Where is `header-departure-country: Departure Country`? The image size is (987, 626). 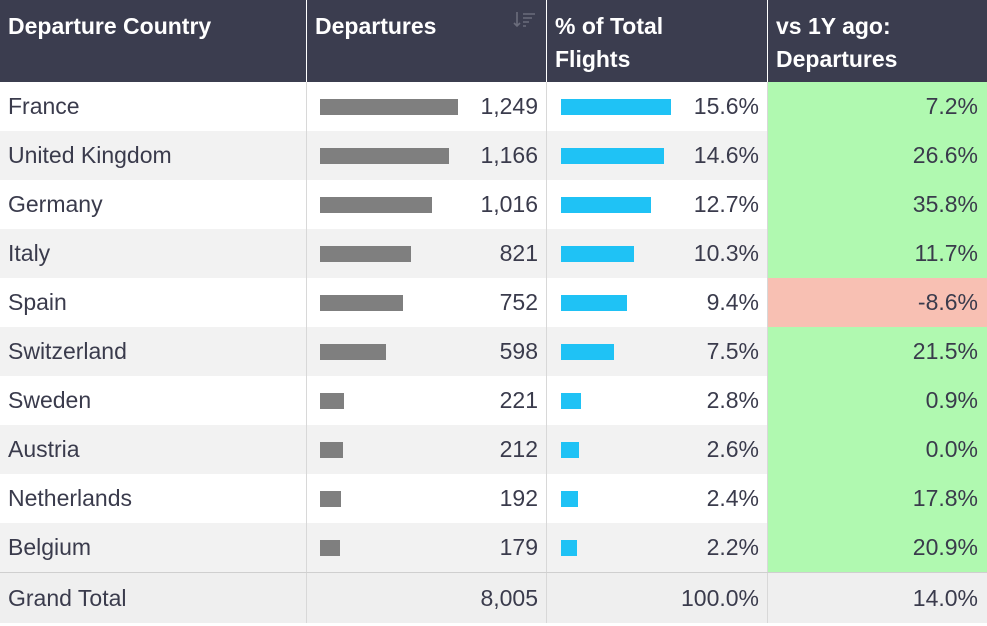
header-departure-country: Departure Country is located at coordinates (153, 41).